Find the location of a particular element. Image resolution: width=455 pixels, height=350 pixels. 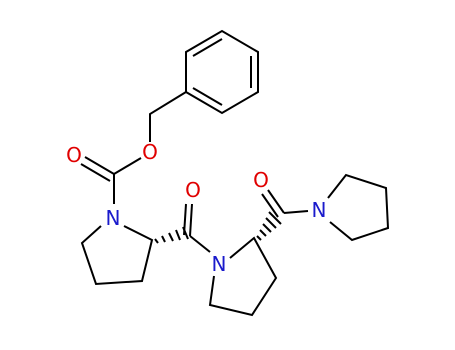

ester-bond is located at coordinates (127, 166).